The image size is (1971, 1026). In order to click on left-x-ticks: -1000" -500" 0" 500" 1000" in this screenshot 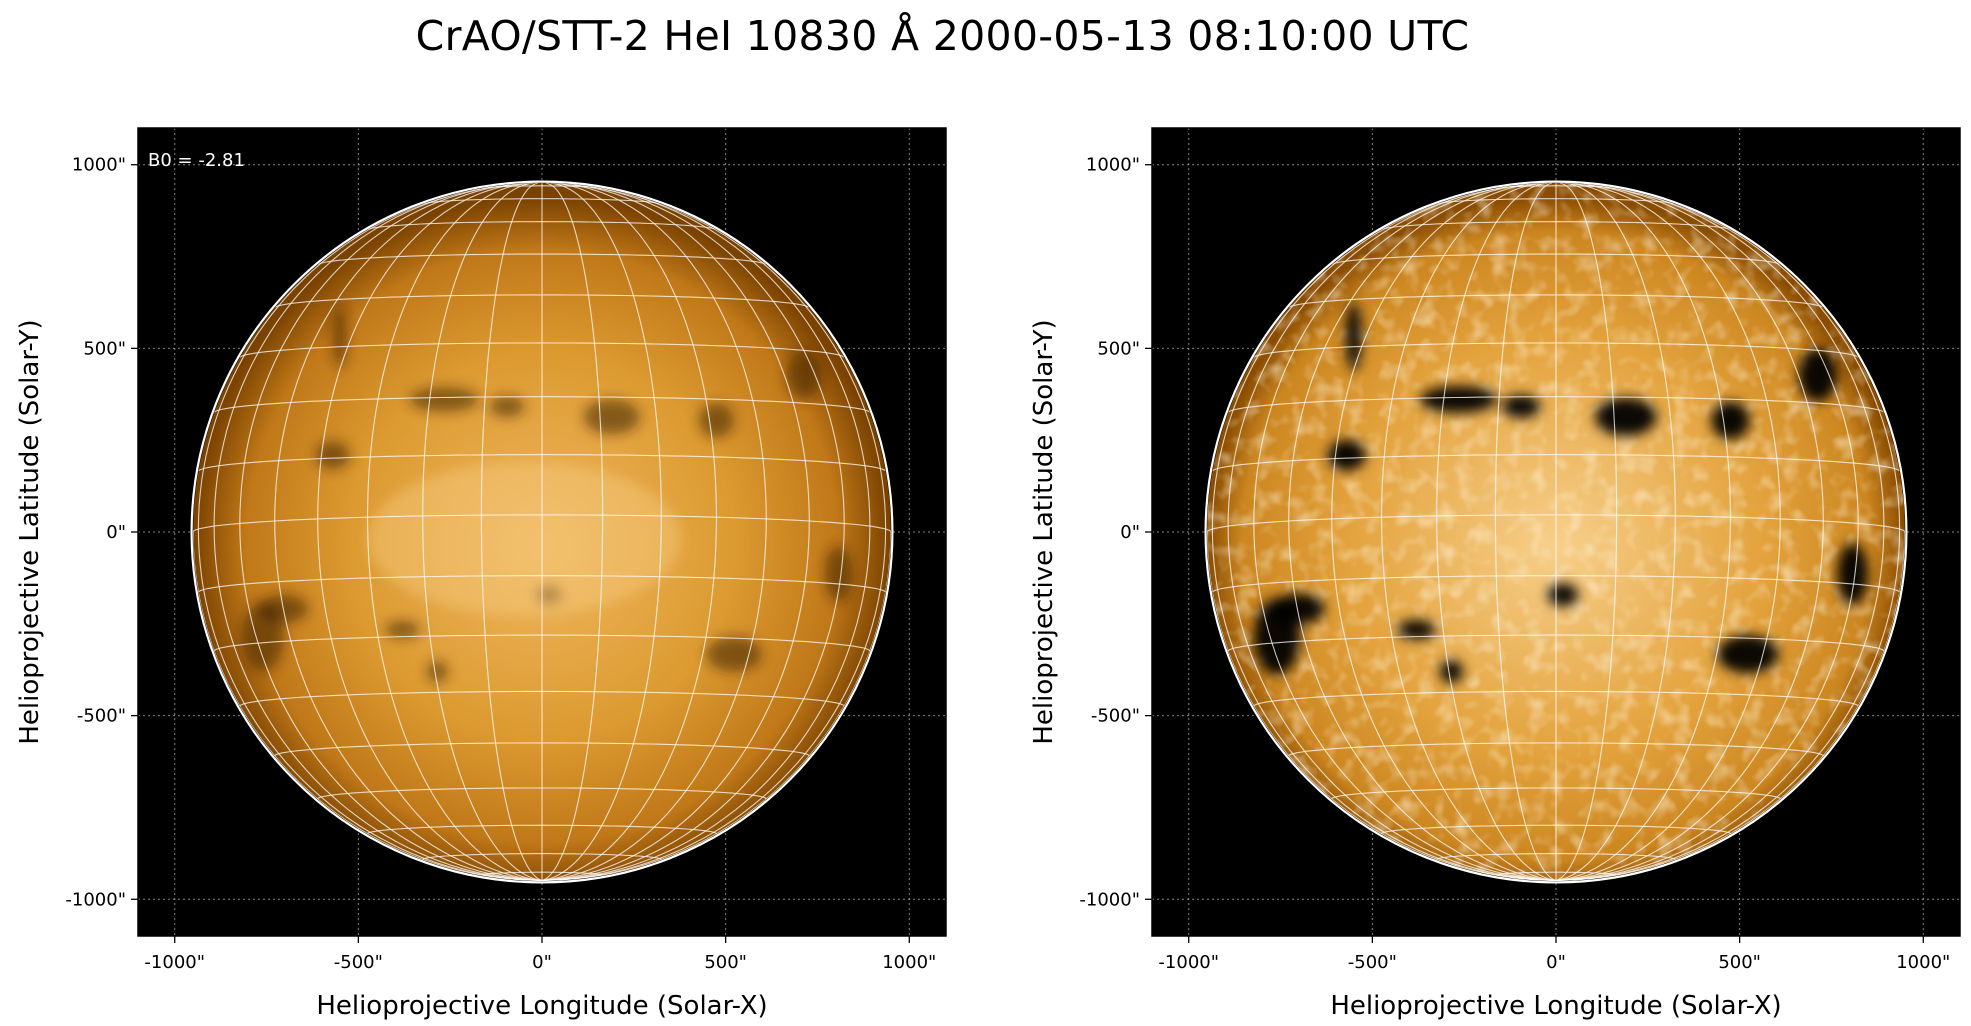, I will do `click(540, 954)`.